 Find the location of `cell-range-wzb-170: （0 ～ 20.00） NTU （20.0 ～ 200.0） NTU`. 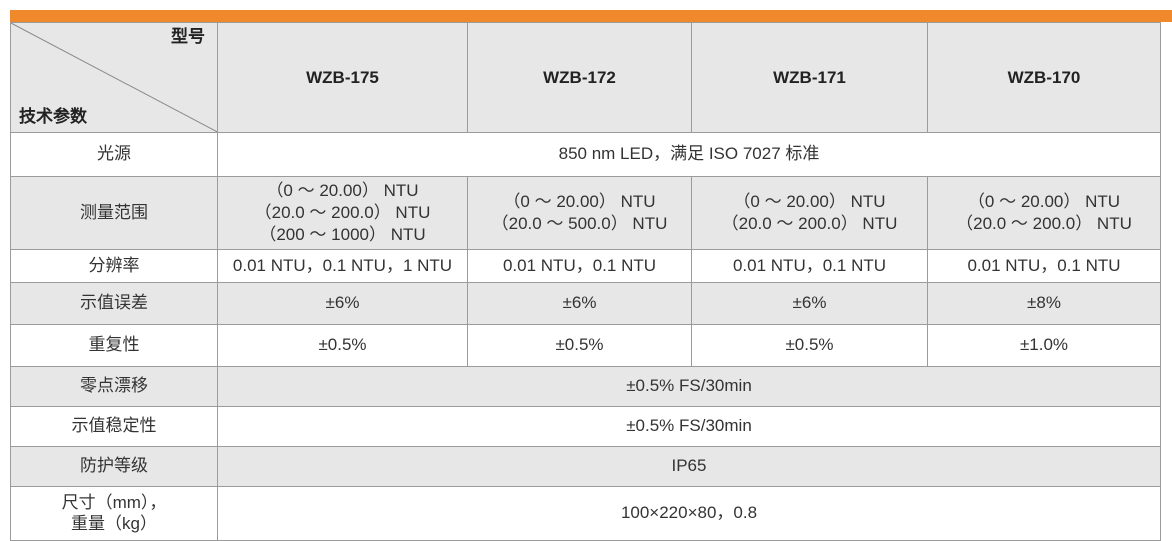

cell-range-wzb-170: （0 ～ 20.00） NTU （20.0 ～ 200.0） NTU is located at coordinates (1044, 212).